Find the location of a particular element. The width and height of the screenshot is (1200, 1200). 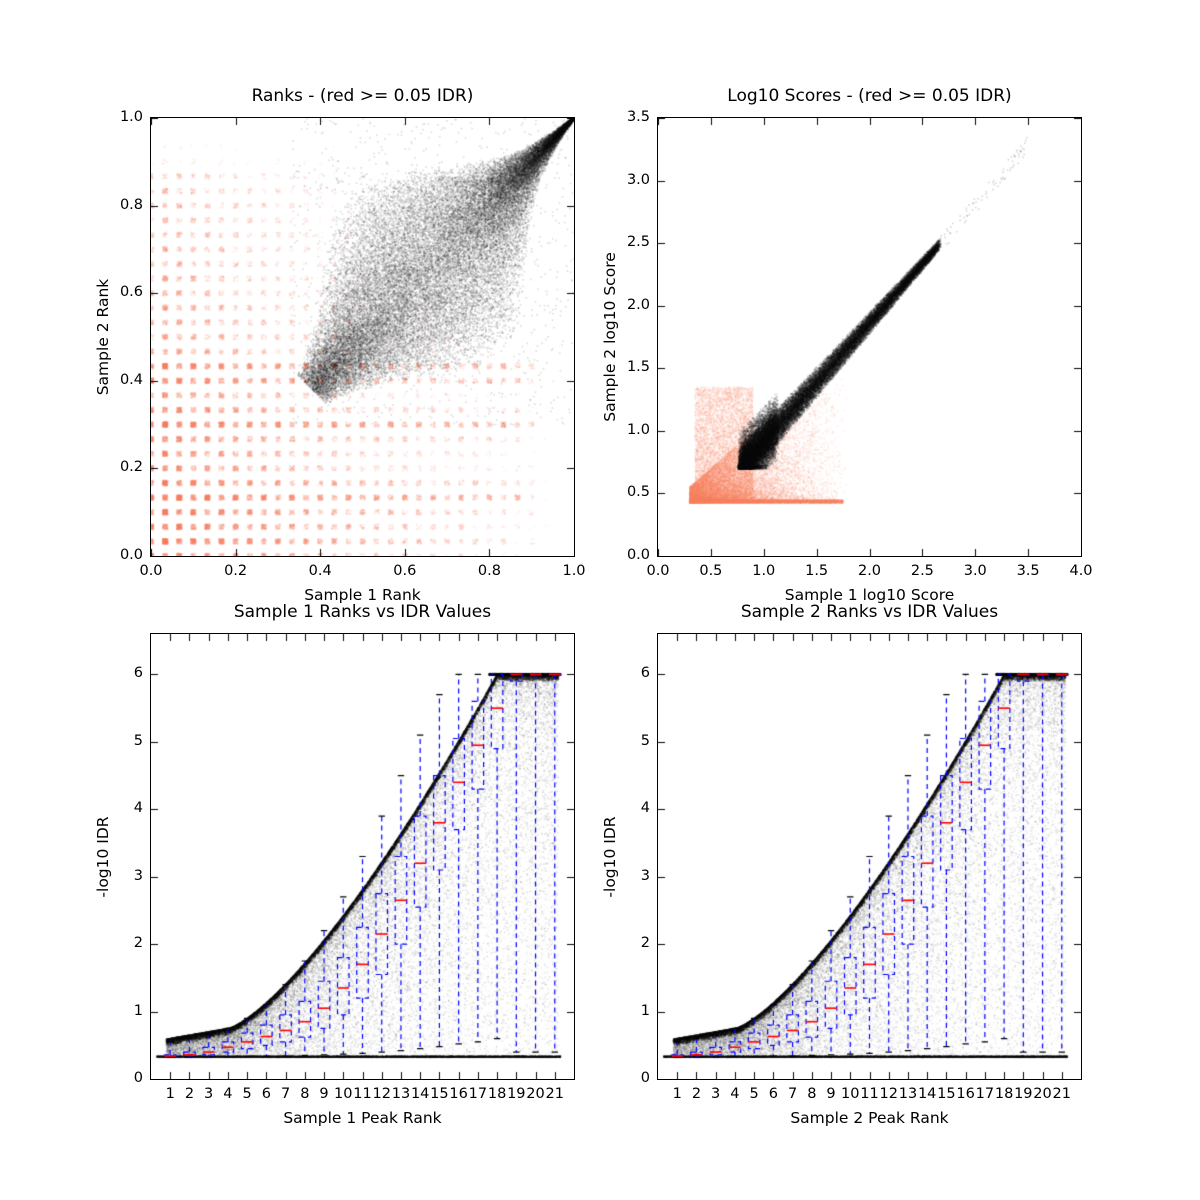

scatter-canvas-ranks is located at coordinates (362, 337).